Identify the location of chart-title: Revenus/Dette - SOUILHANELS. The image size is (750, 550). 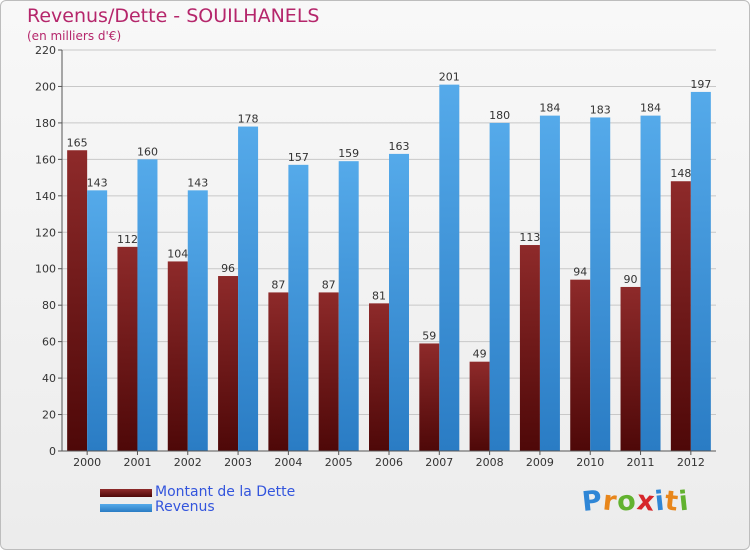
(173, 16).